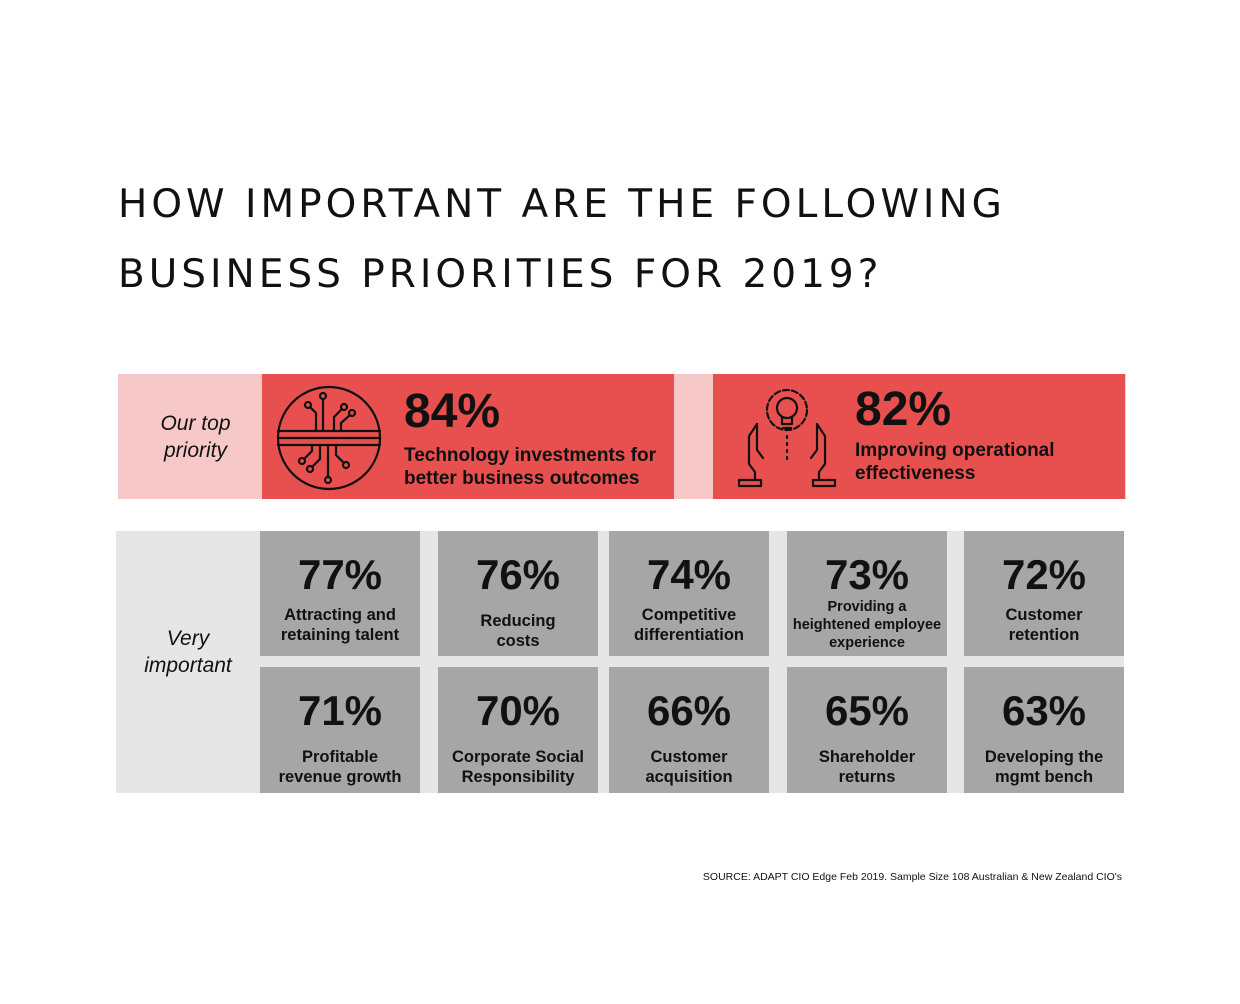 This screenshot has height=1004, width=1240. Describe the element at coordinates (1044, 574) in the screenshot. I see `priority-pct: 72%` at that location.